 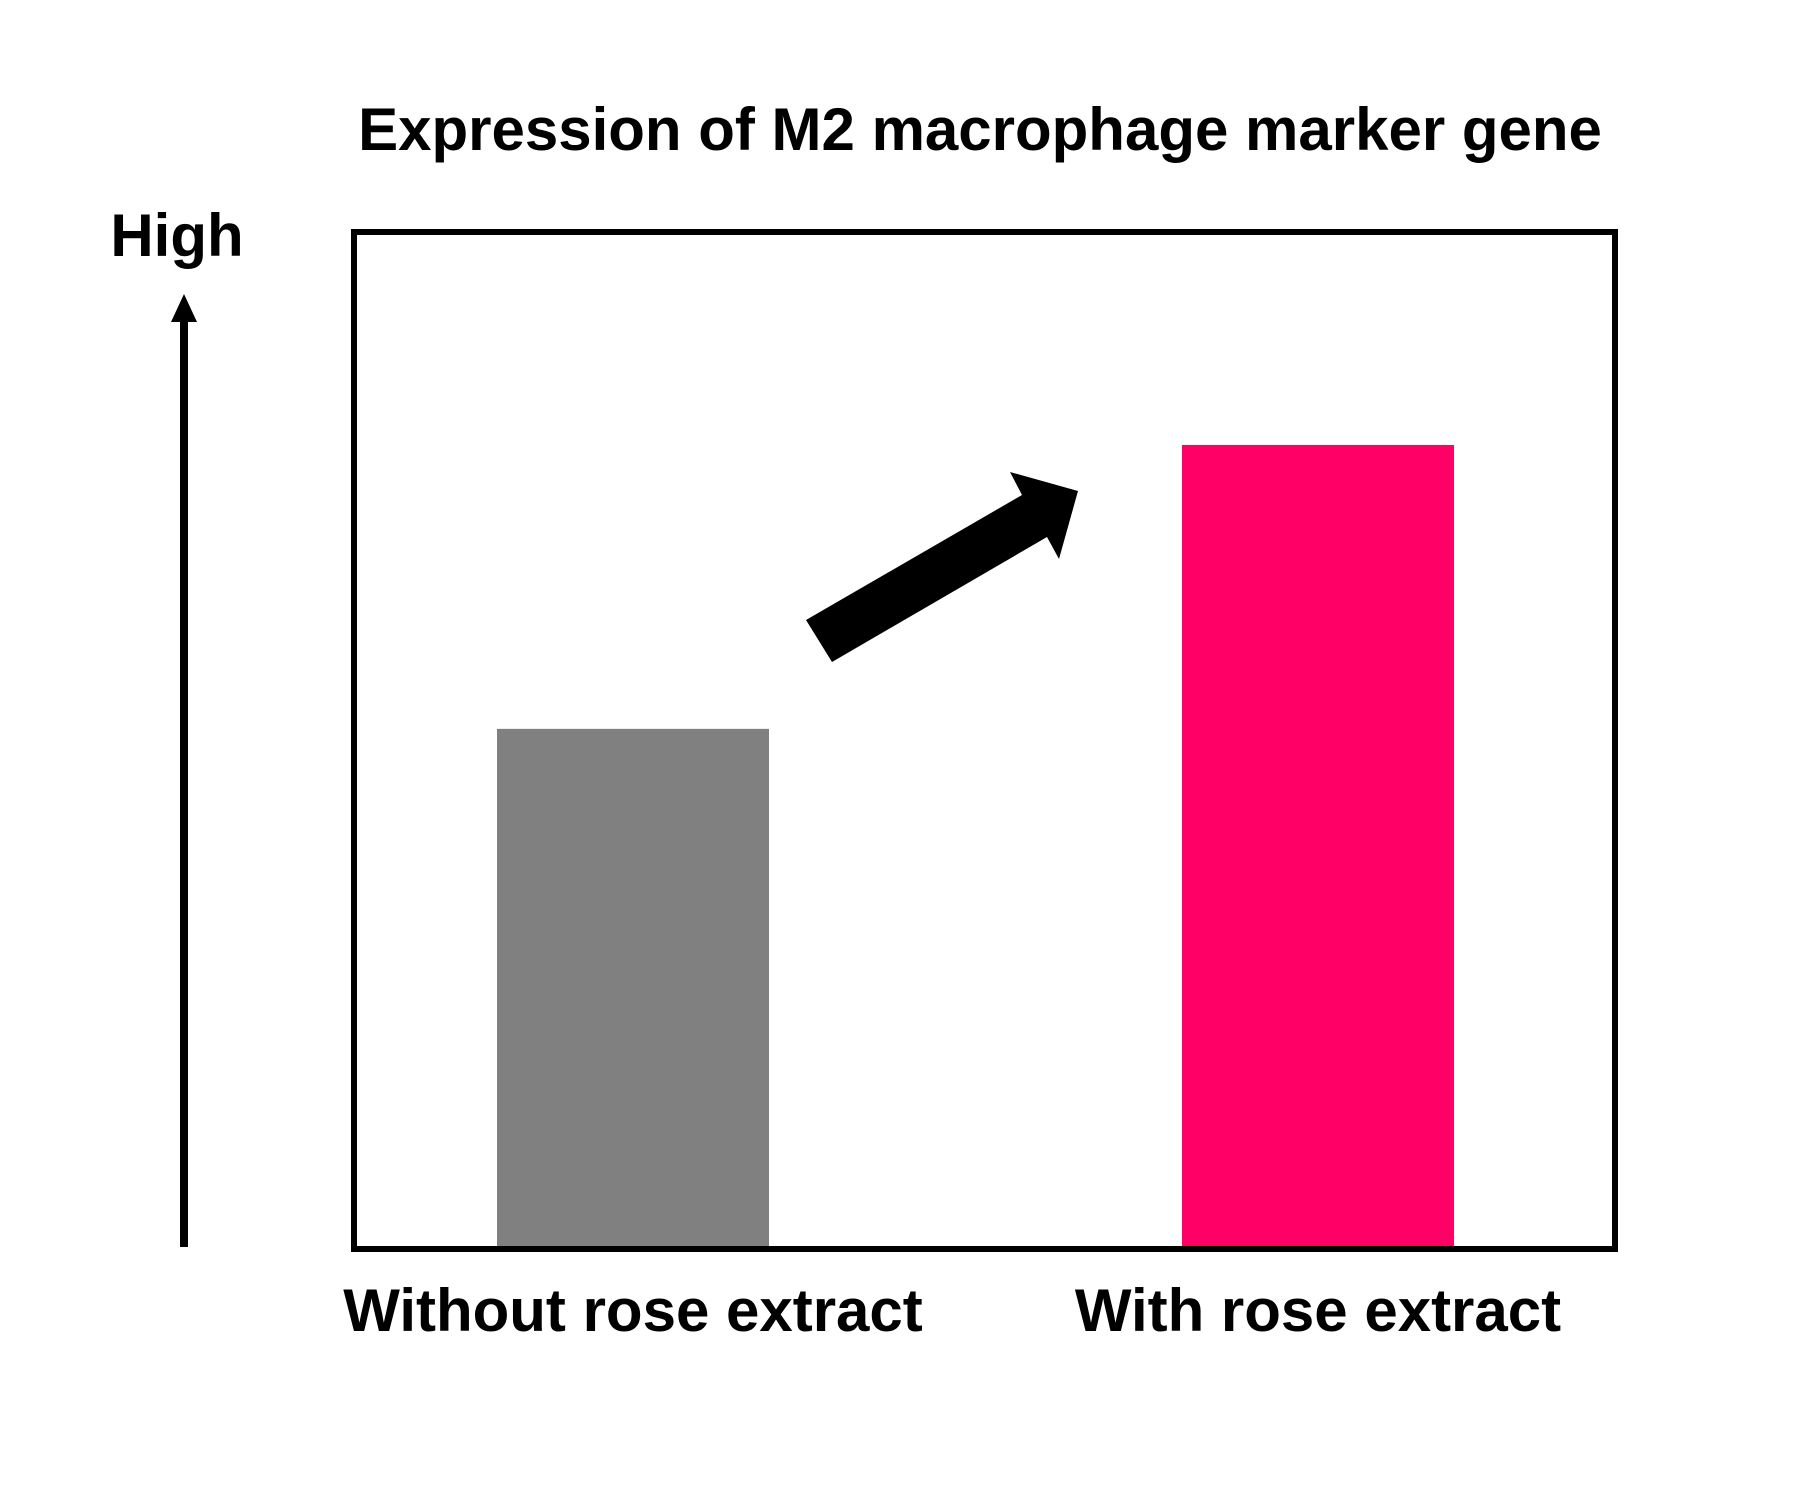 I want to click on x-tick-label: With rose extract, so click(x=1318, y=1310).